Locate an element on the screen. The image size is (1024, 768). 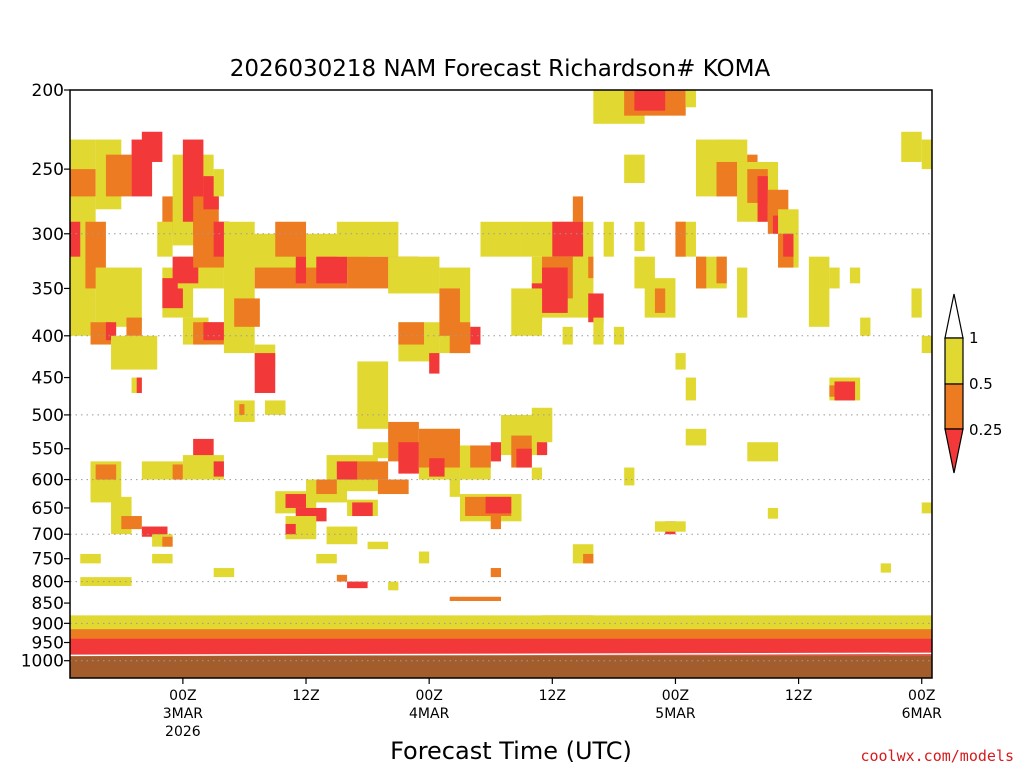
y-tick-label-700: 700 is located at coordinates (48, 535).